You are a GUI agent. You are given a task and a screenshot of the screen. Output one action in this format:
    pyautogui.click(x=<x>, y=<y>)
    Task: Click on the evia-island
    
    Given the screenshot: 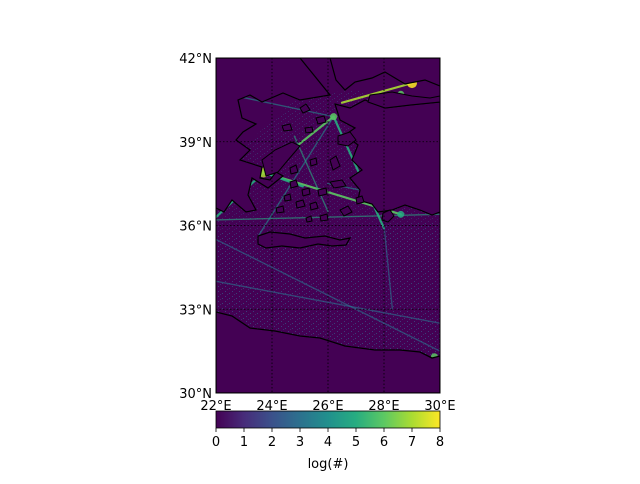 What is the action you would take?
    pyautogui.click(x=281, y=159)
    